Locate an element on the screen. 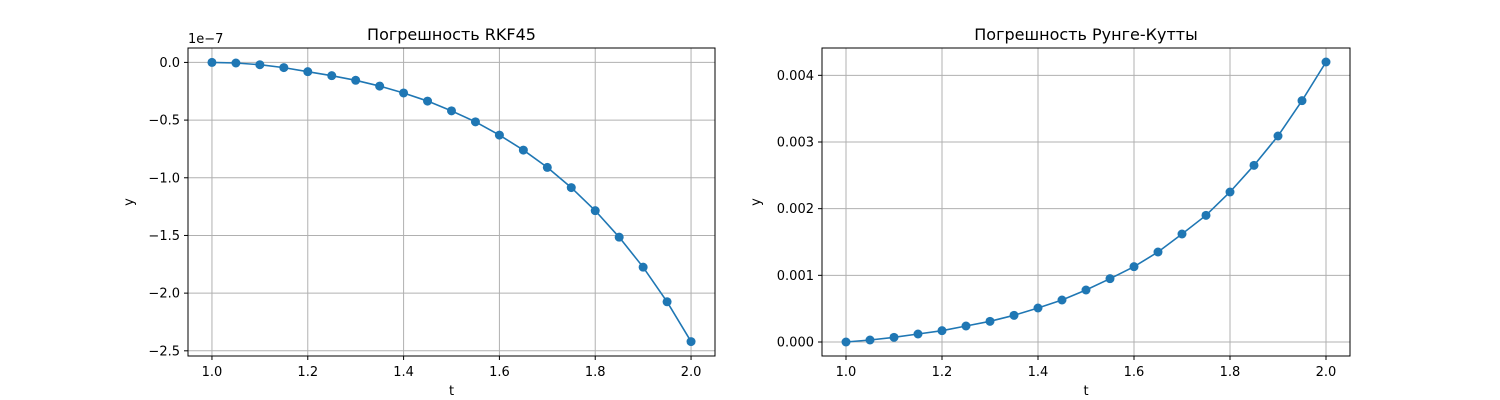  y-tick-label: 0.0 is located at coordinates (169, 63).